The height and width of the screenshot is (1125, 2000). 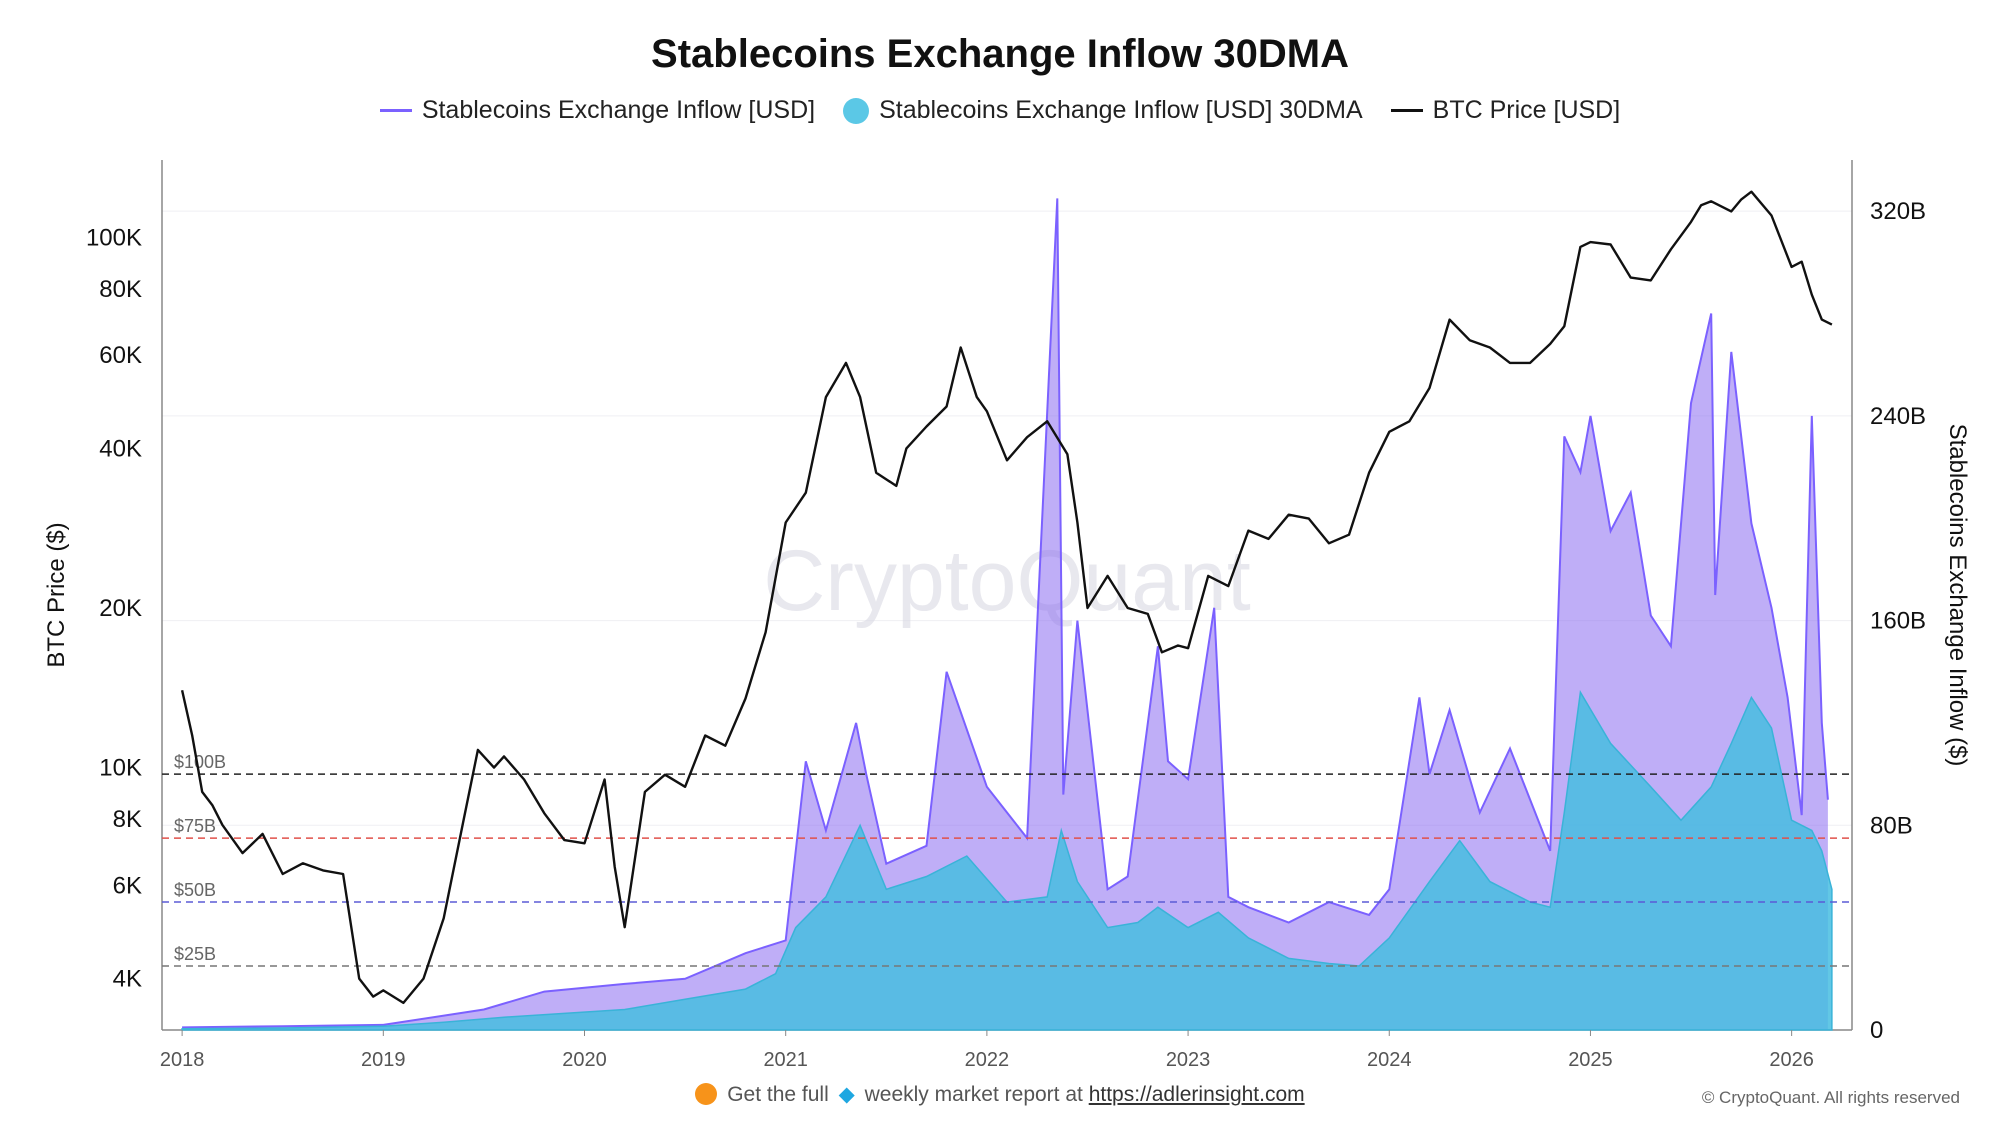 I want to click on footer-prefix: Get the full, so click(x=778, y=1094).